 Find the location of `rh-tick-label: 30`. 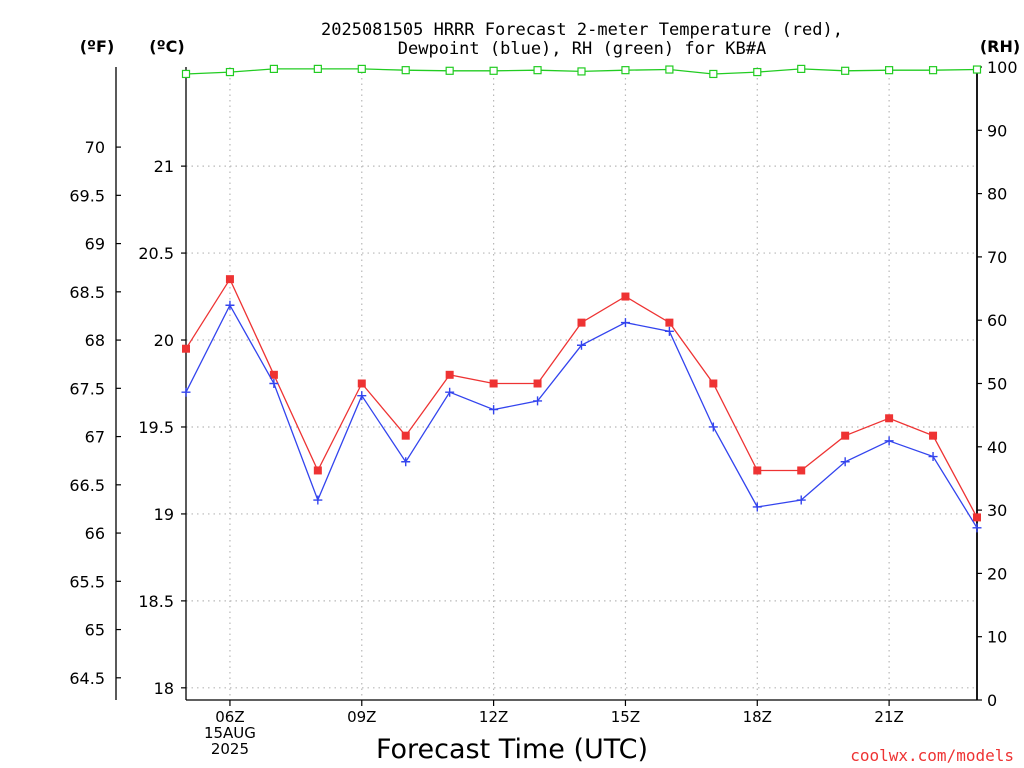

rh-tick-label: 30 is located at coordinates (997, 510).